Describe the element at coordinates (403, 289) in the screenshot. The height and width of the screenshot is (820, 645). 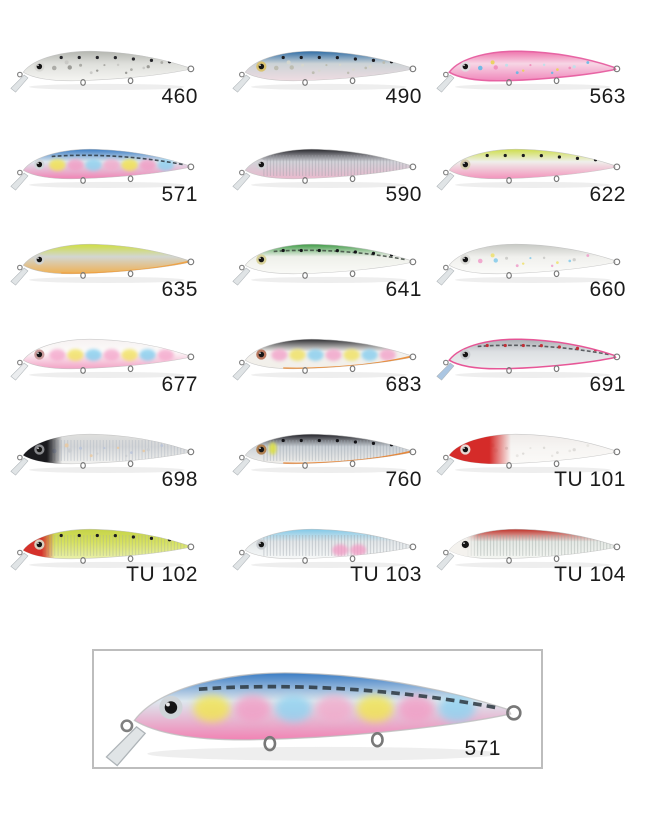
I see `lure-code-label: 641` at that location.